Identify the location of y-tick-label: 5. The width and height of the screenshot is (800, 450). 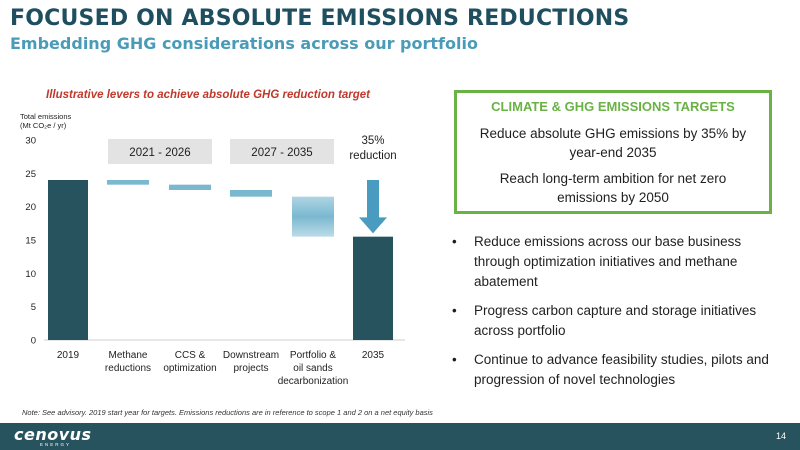
(33, 307).